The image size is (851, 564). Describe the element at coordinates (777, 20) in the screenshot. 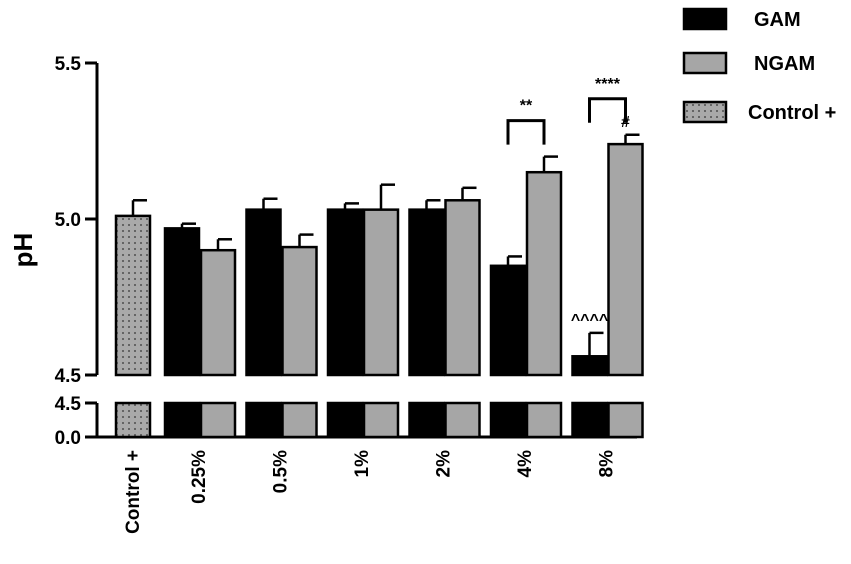

I see `legend-entry: GAM` at that location.